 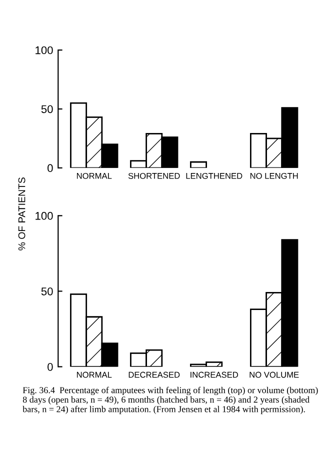 I want to click on x-tick-label: DECREASED, so click(x=154, y=375).